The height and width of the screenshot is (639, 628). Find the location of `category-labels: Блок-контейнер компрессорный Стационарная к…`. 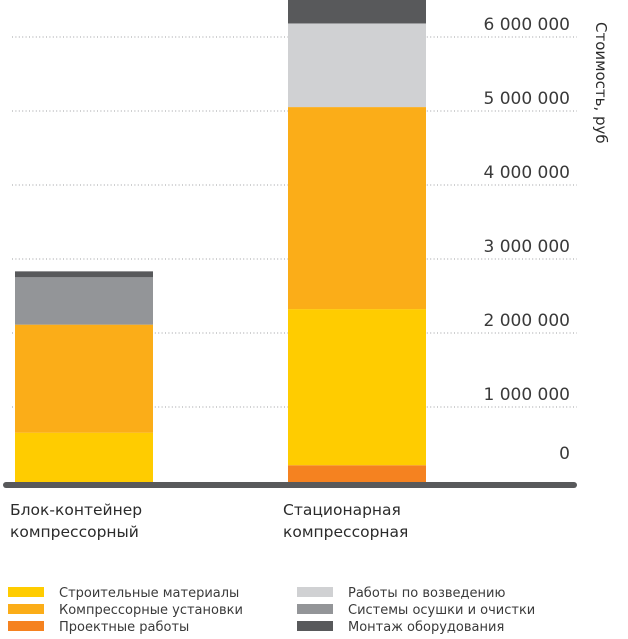

category-labels: Блок-контейнер компрессорный Стационарная к… is located at coordinates (209, 521).